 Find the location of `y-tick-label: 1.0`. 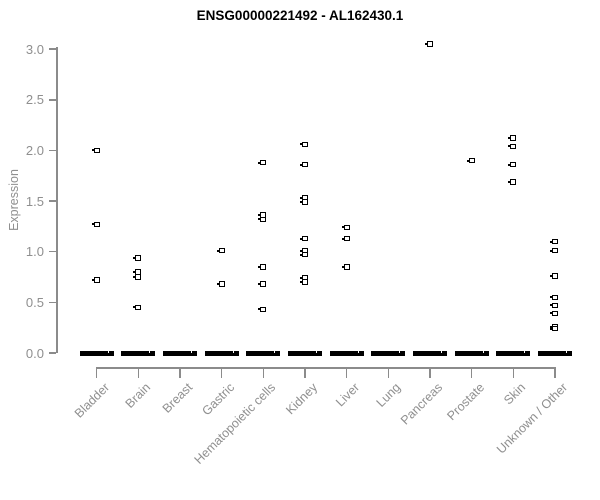

y-tick-label: 1.0 is located at coordinates (34, 252).